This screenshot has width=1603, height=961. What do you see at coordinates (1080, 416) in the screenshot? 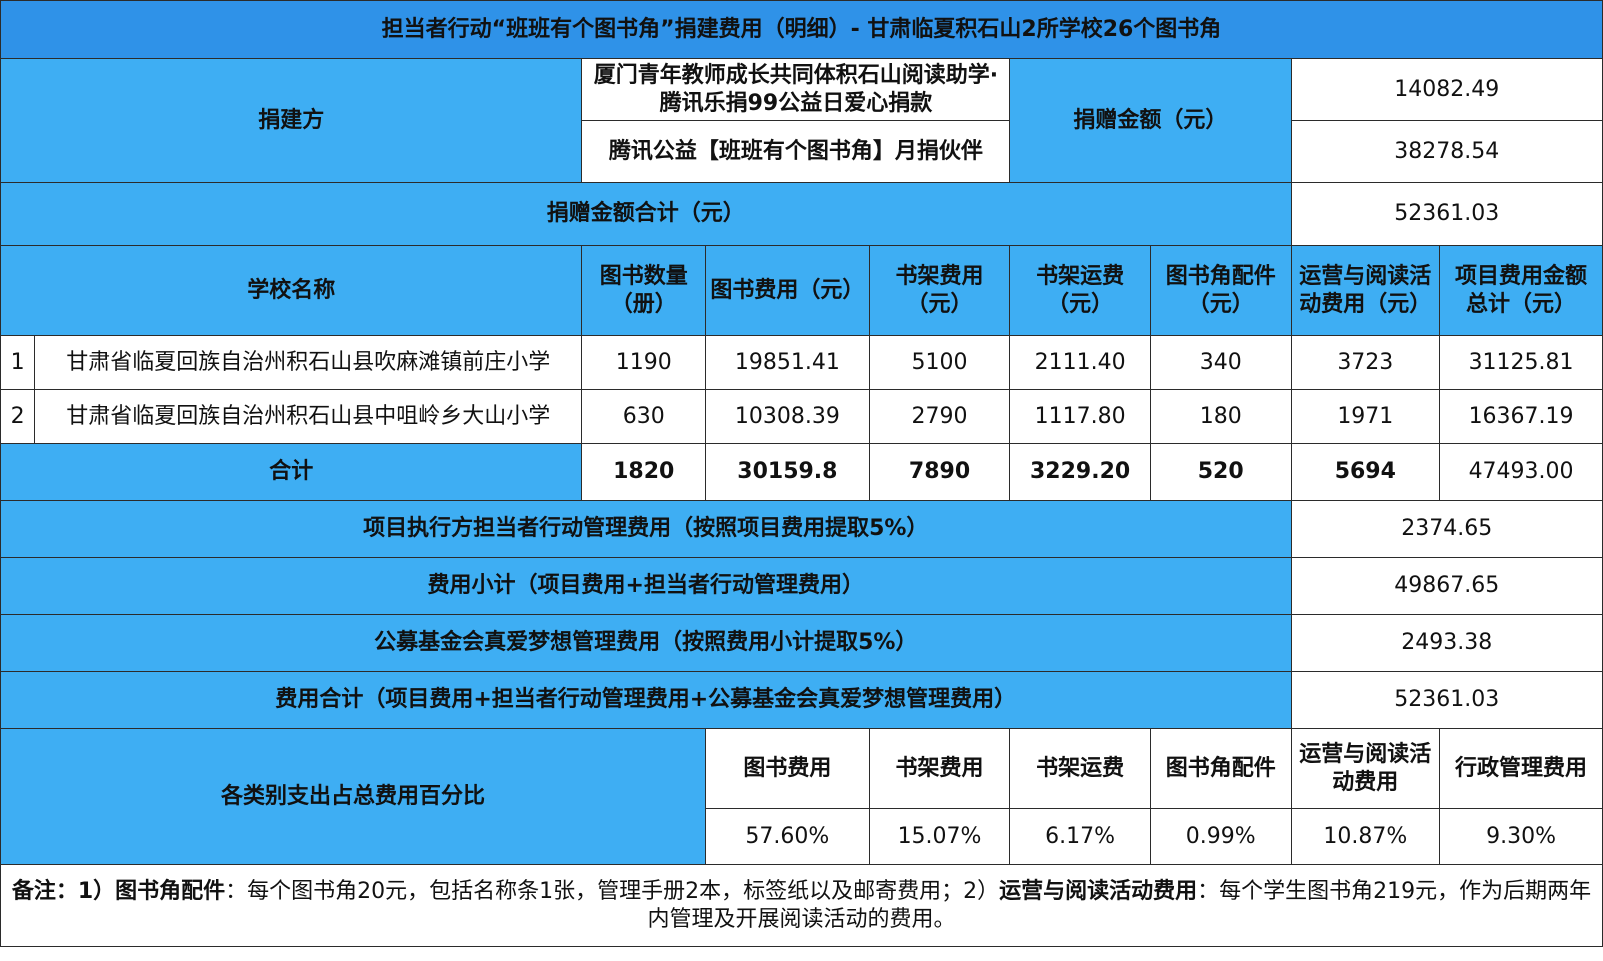
I see `shelf-shipping: 1117.80` at bounding box center [1080, 416].